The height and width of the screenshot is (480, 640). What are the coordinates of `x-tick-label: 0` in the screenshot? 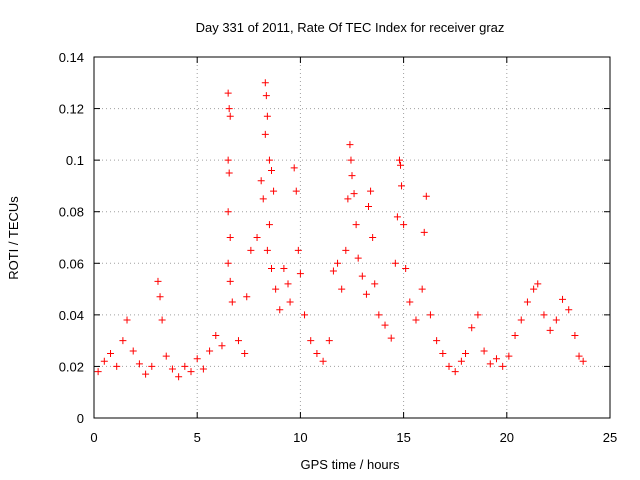 It's located at (93, 437).